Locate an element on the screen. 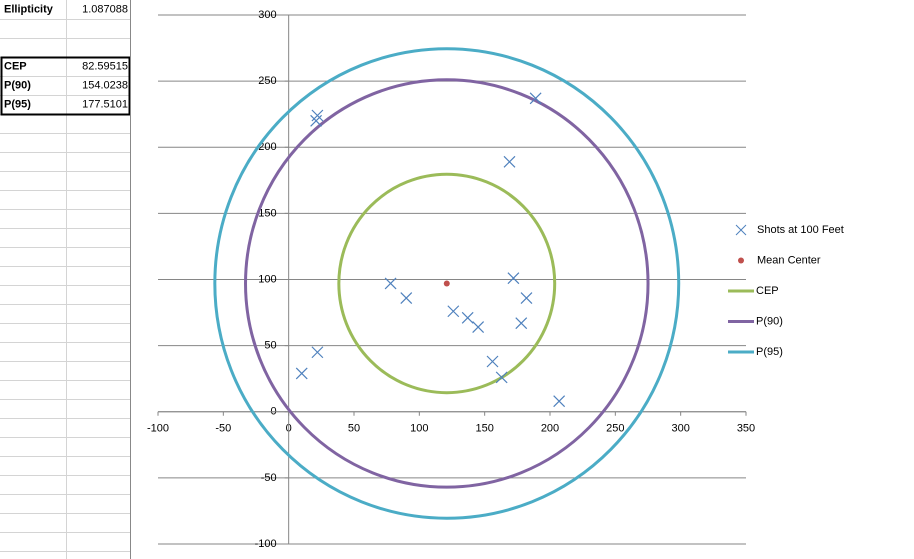 The height and width of the screenshot is (559, 914). selection-box is located at coordinates (65, 86).